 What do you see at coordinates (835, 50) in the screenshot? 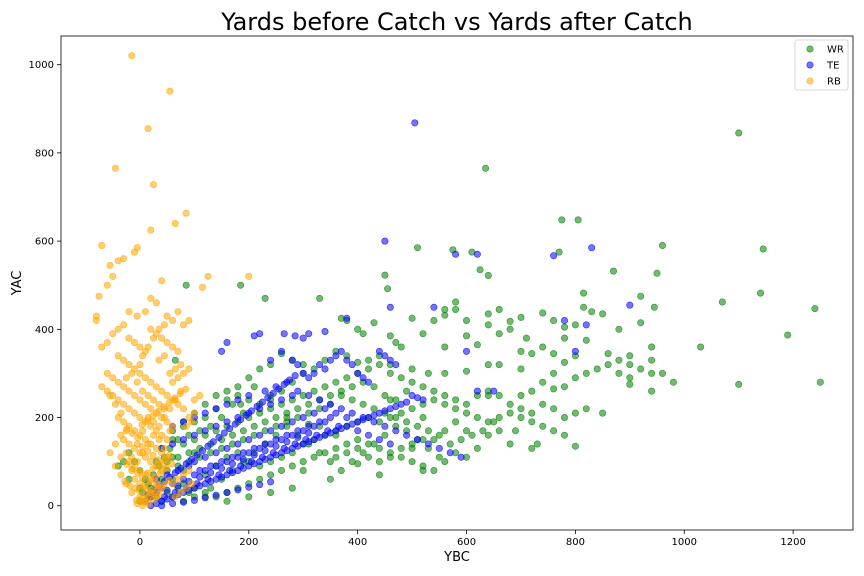
I see `legend-label: WR` at bounding box center [835, 50].